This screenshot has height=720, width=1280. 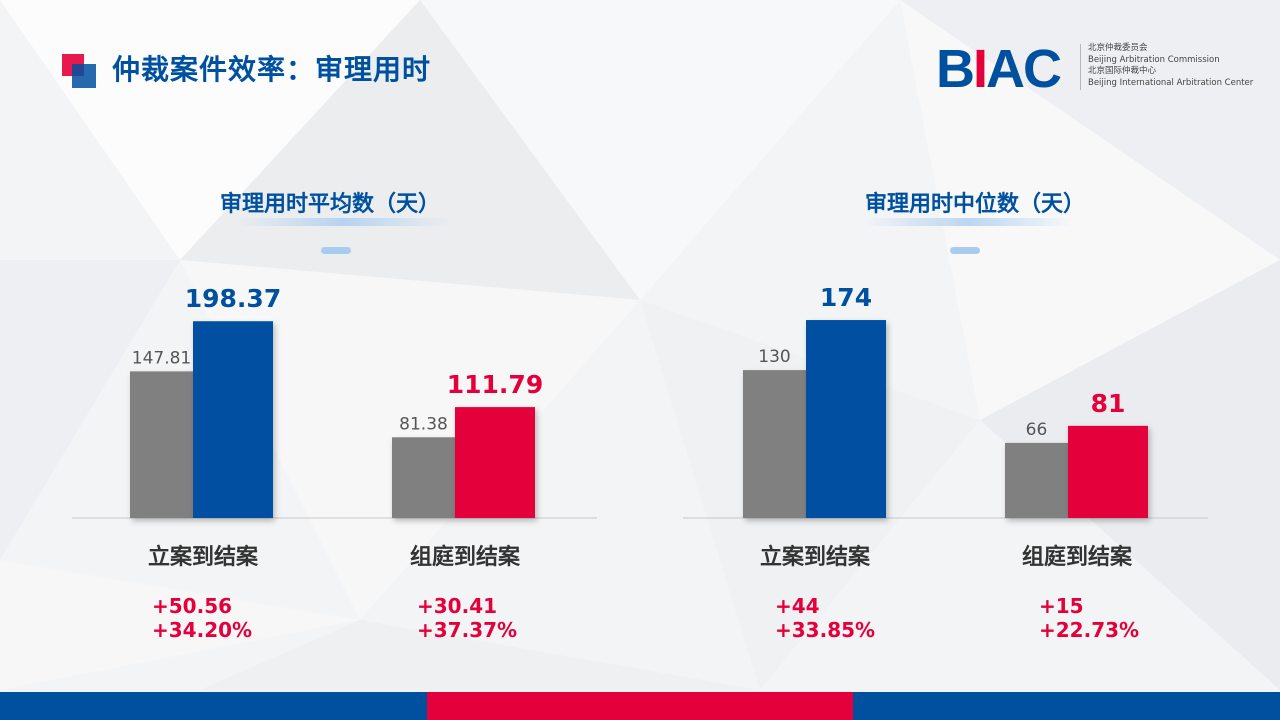 What do you see at coordinates (1122, 71) in the screenshot?
I see `logo-line-cn2: 北京国际仲裁中心` at bounding box center [1122, 71].